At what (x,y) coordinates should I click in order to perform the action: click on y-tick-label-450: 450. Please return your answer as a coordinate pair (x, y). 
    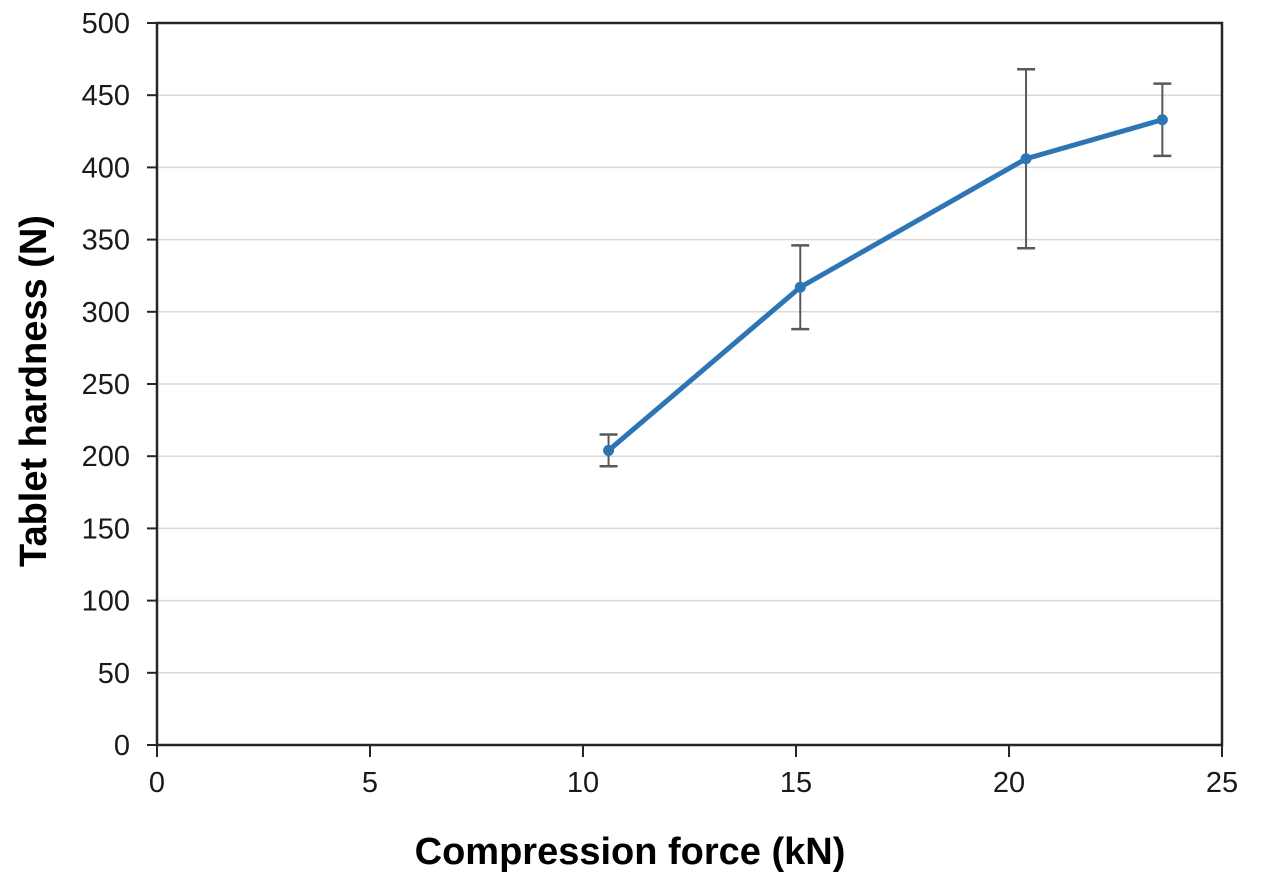
    Looking at the image, I should click on (106, 96).